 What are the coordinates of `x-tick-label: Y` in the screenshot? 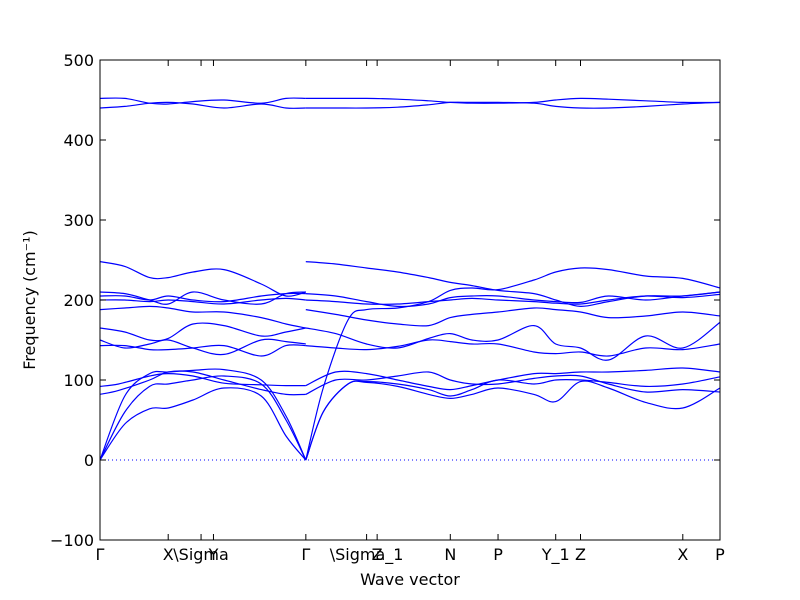 It's located at (213, 554).